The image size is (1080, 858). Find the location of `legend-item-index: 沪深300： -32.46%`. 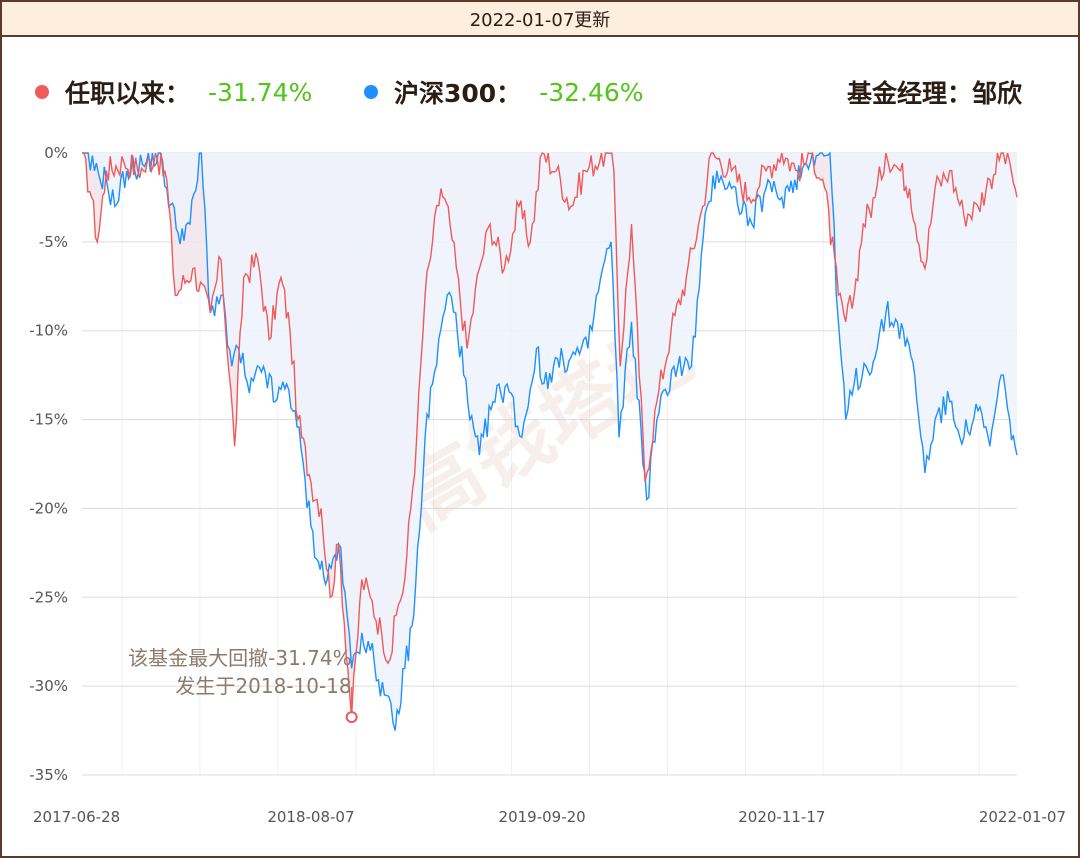

legend-item-index: 沪深300： -32.46% is located at coordinates (504, 92).